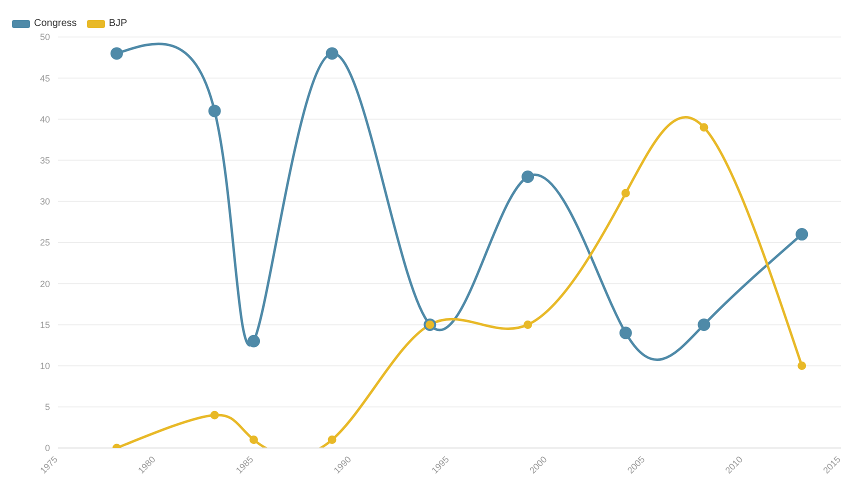 Image resolution: width=863 pixels, height=484 pixels. I want to click on y-tick-label: 50, so click(45, 37).